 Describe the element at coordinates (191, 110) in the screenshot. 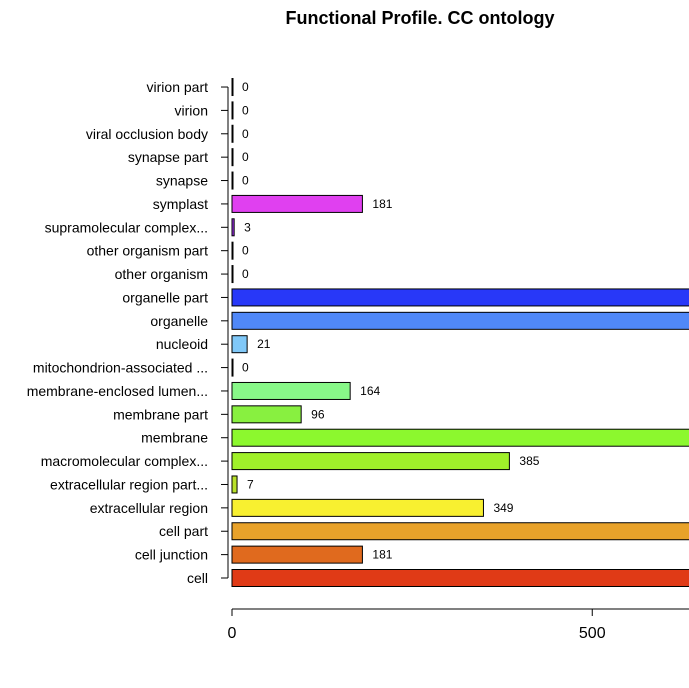

I see `category-label: virion` at that location.